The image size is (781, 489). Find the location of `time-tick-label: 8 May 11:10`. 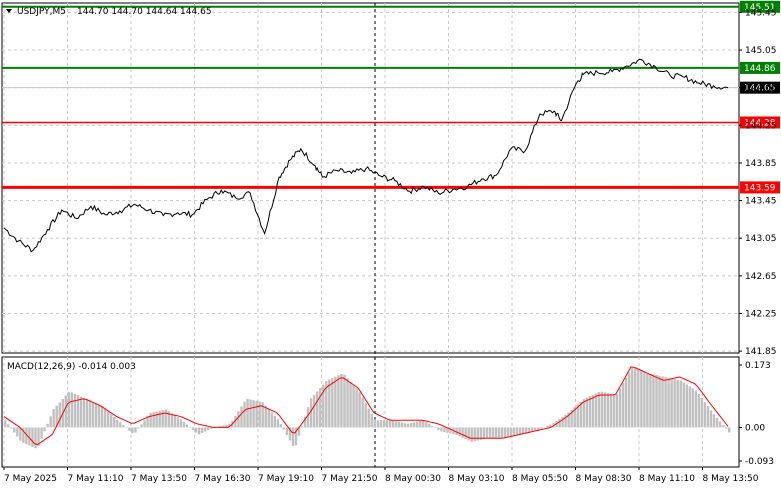

time-tick-label: 8 May 11:10 is located at coordinates (667, 479).